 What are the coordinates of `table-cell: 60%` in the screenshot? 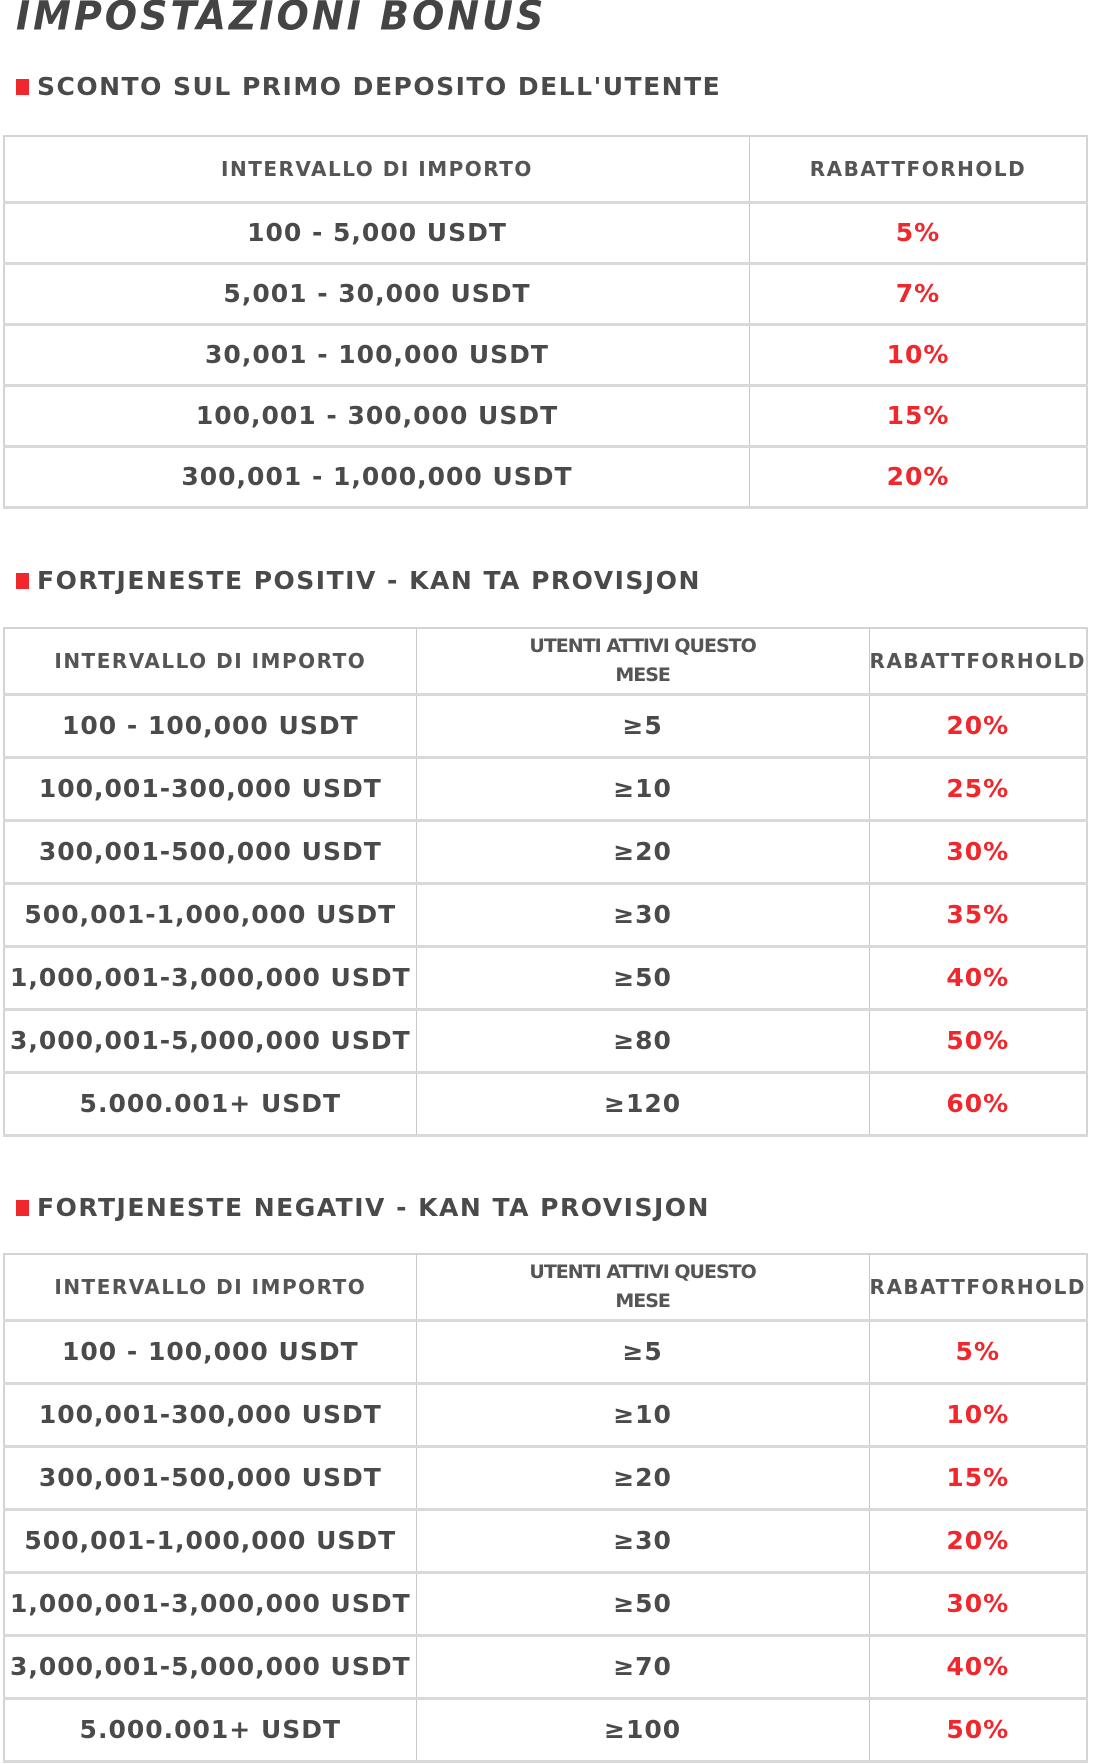 It's located at (978, 1103).